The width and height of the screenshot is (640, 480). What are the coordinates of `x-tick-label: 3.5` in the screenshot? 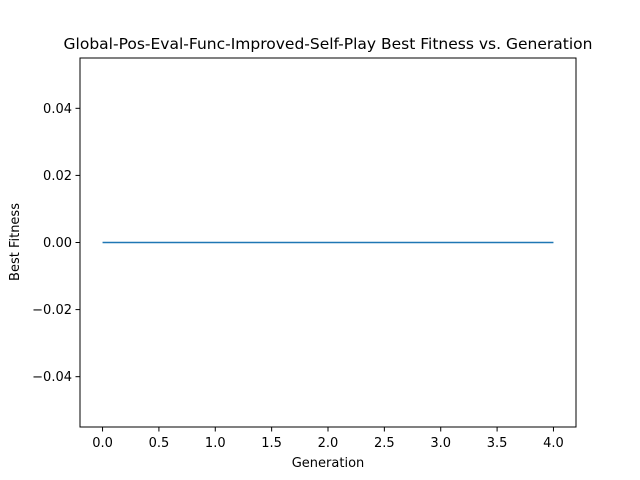 It's located at (497, 443).